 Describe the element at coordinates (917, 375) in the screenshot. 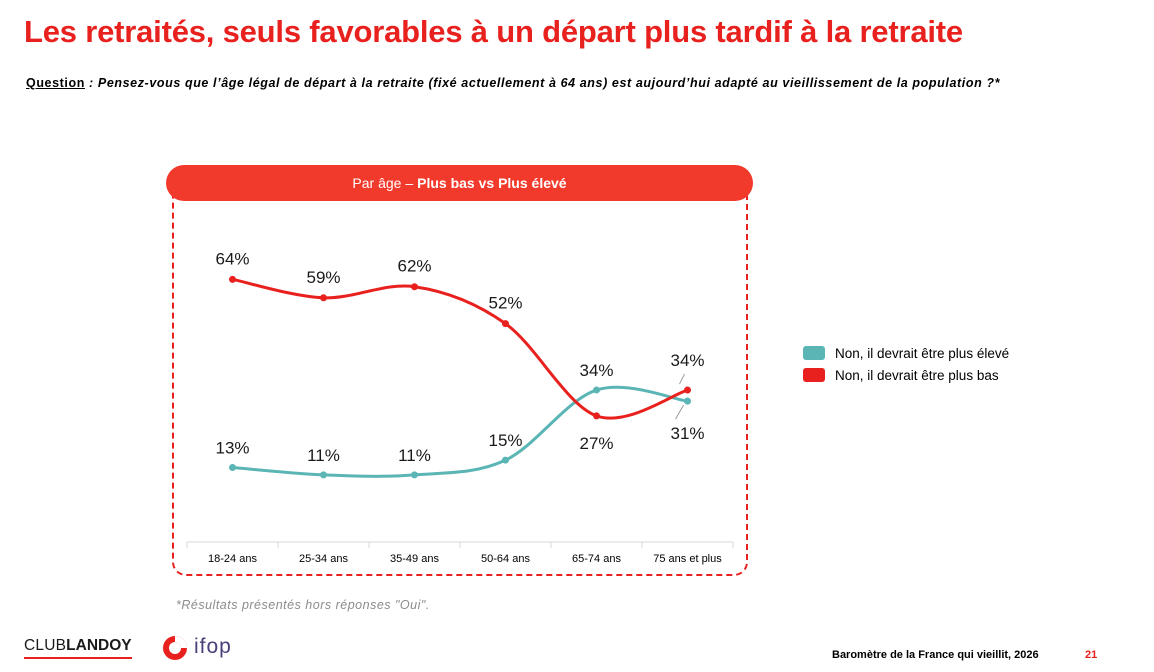

I see `legend-label-bas: Non, il devrait être plus bas` at that location.